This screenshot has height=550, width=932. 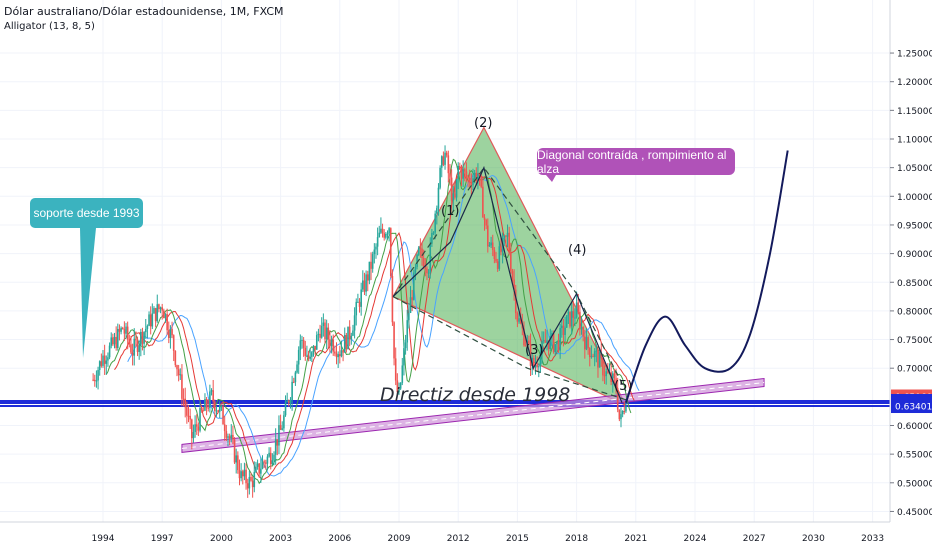 What do you see at coordinates (914, 484) in the screenshot?
I see `price-tick-label: 0.50000` at bounding box center [914, 484].